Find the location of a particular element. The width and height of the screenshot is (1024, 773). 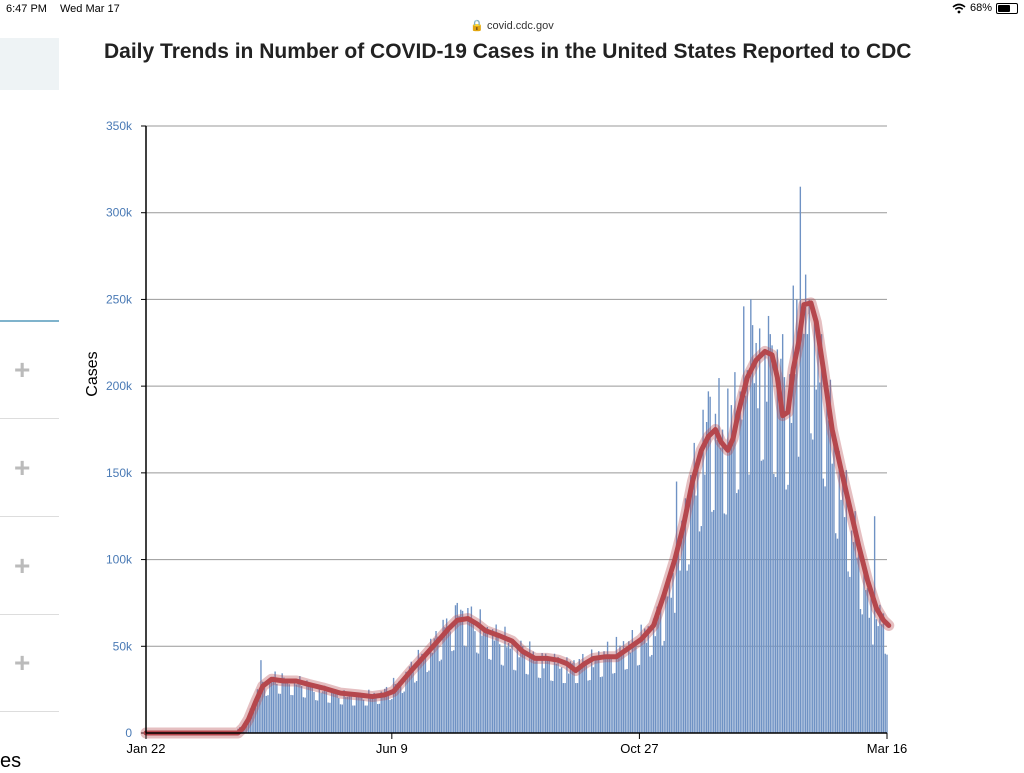

accordion-item-2: + is located at coordinates (29, 468).